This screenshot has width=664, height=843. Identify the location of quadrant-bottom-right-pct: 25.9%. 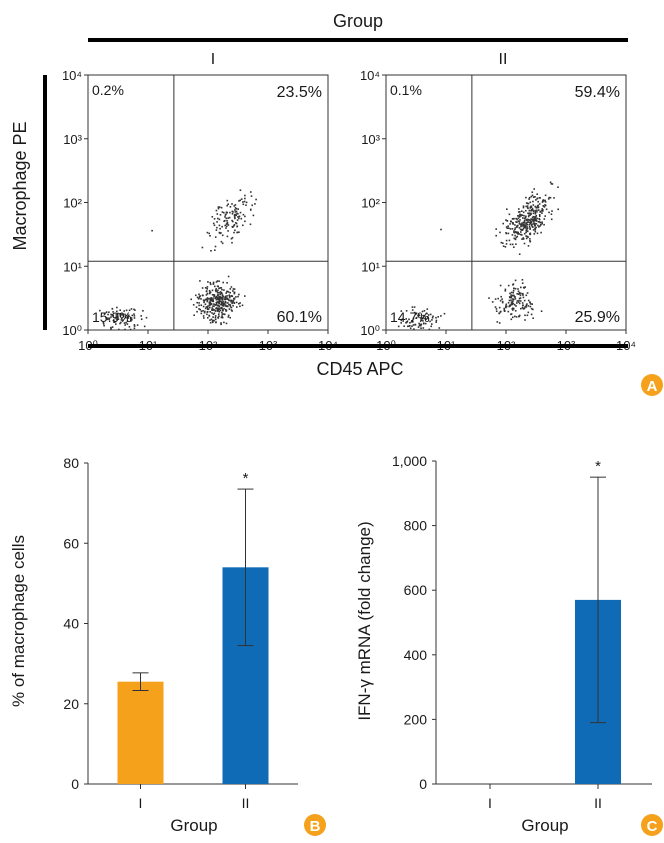
(597, 317).